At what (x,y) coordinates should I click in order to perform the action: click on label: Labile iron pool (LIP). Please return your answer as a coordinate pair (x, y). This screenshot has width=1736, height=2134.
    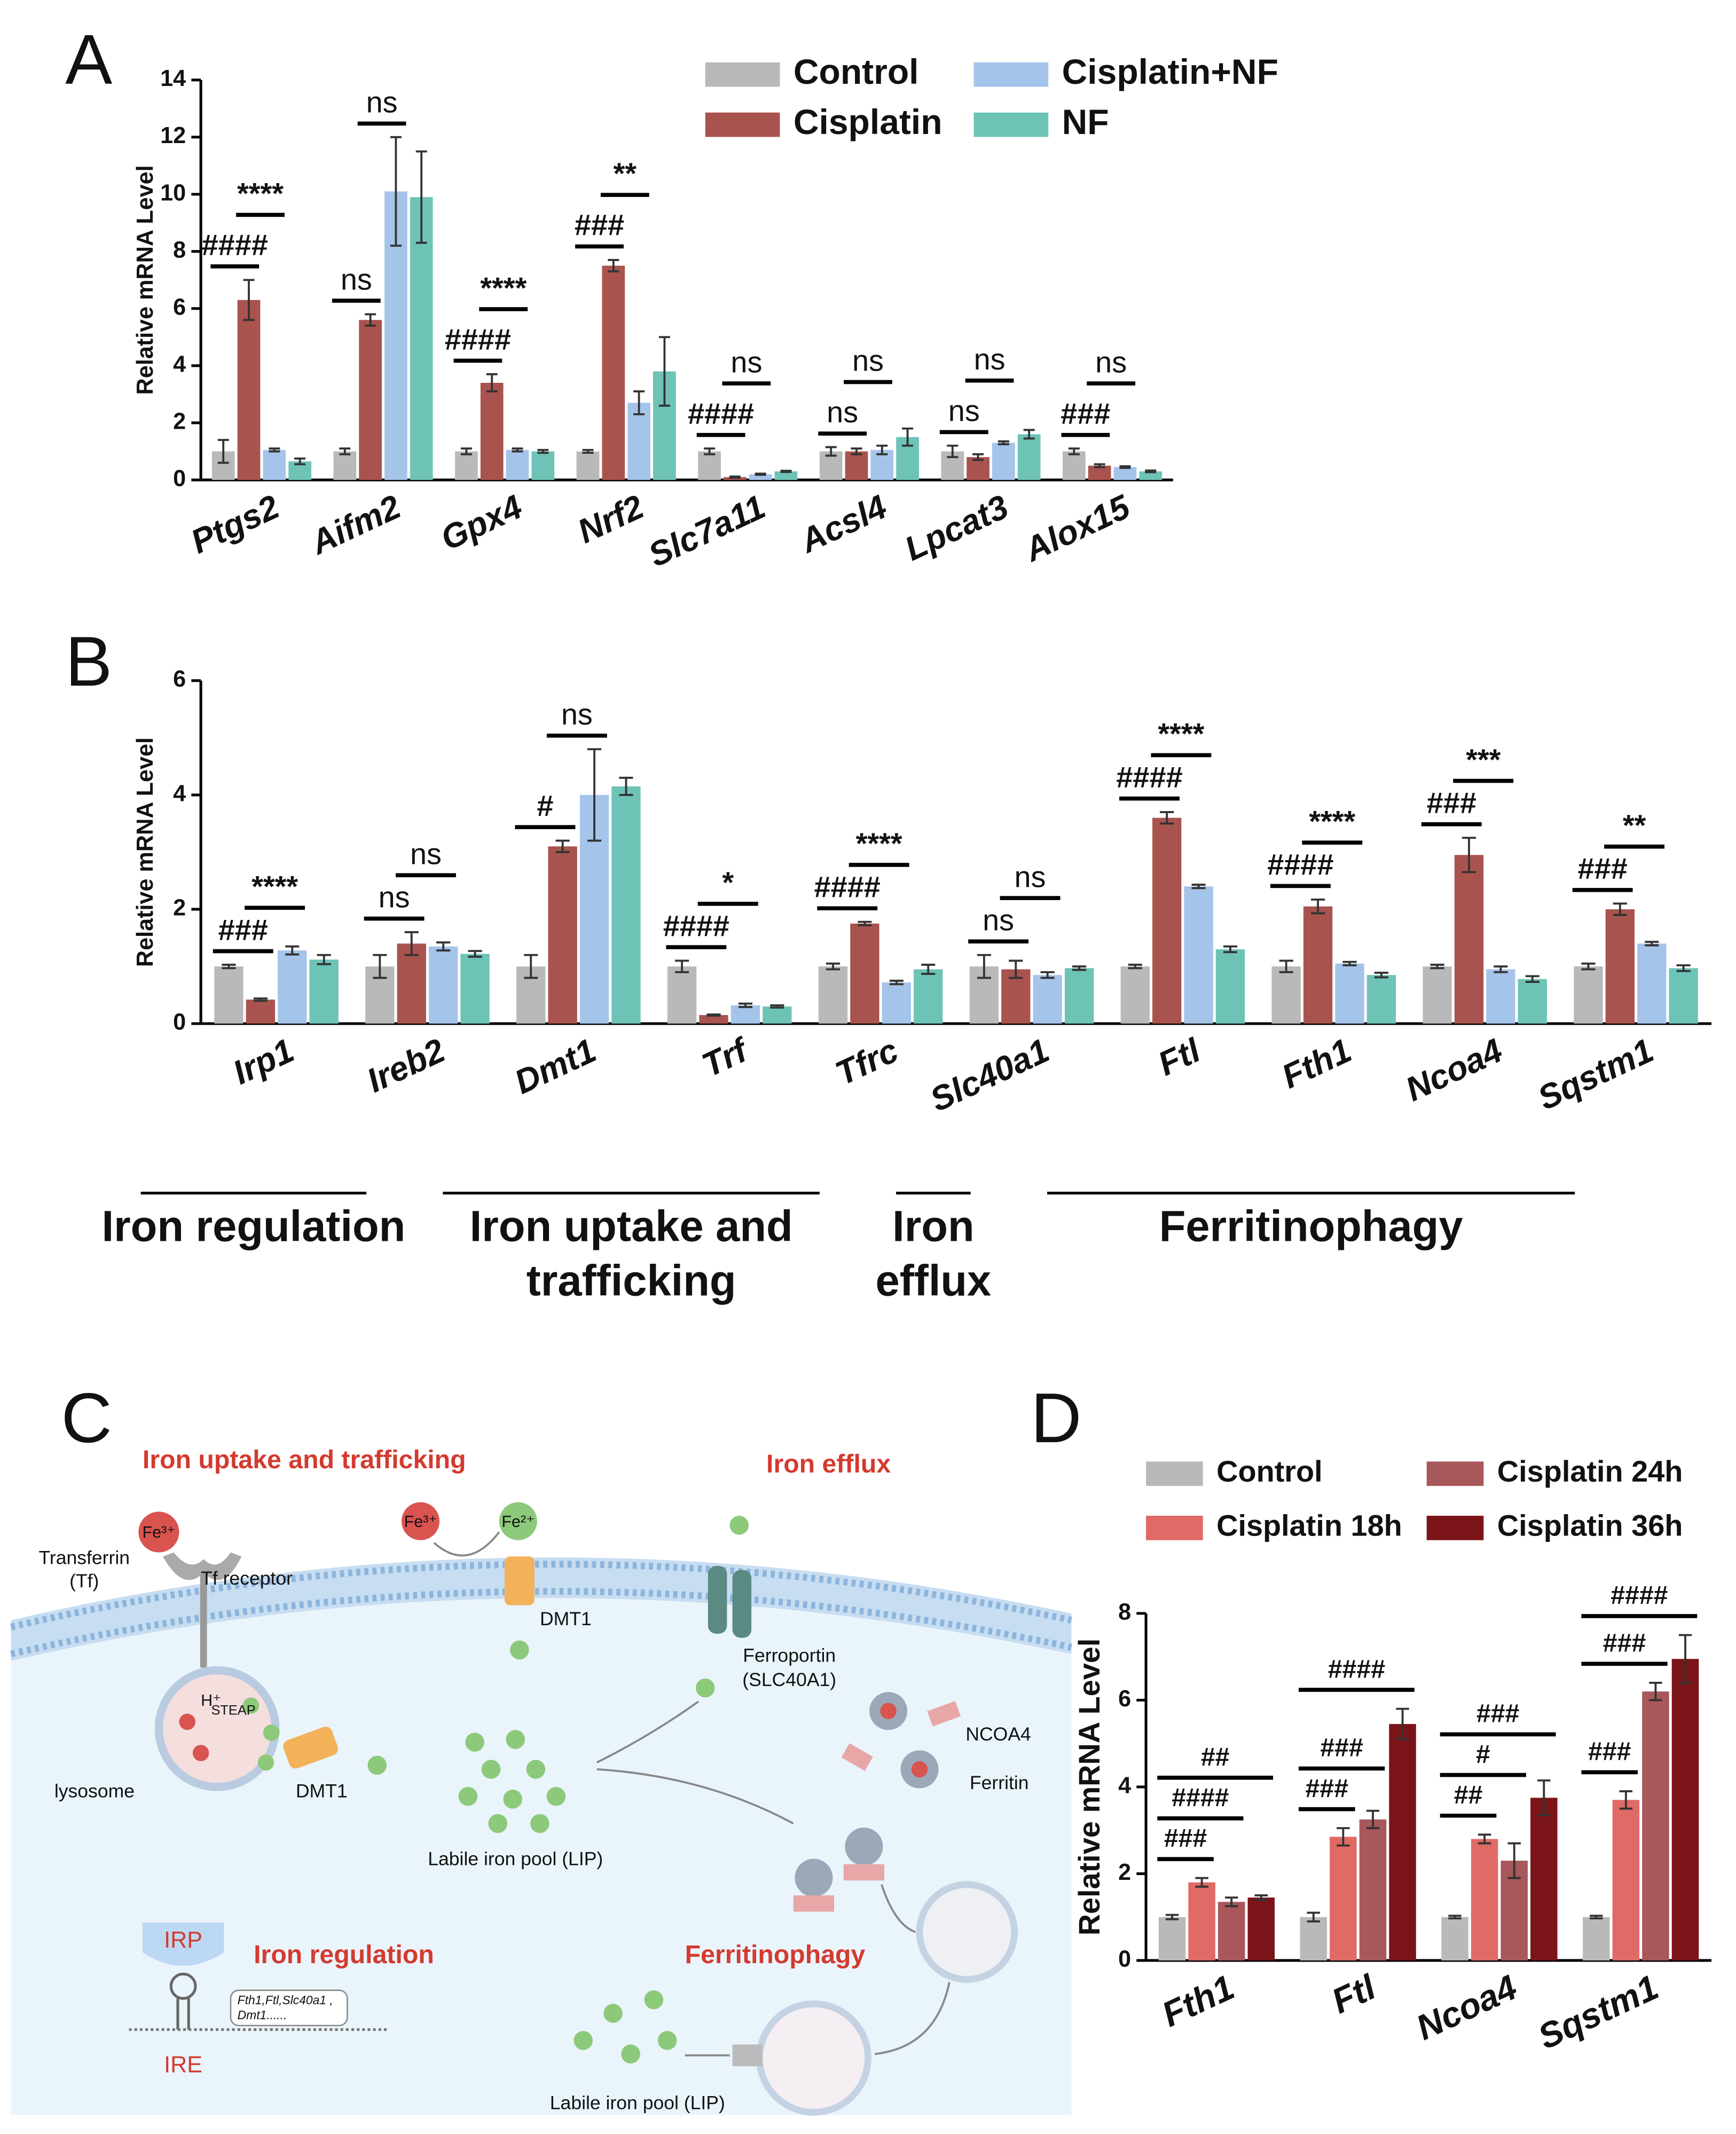
    Looking at the image, I should click on (637, 2103).